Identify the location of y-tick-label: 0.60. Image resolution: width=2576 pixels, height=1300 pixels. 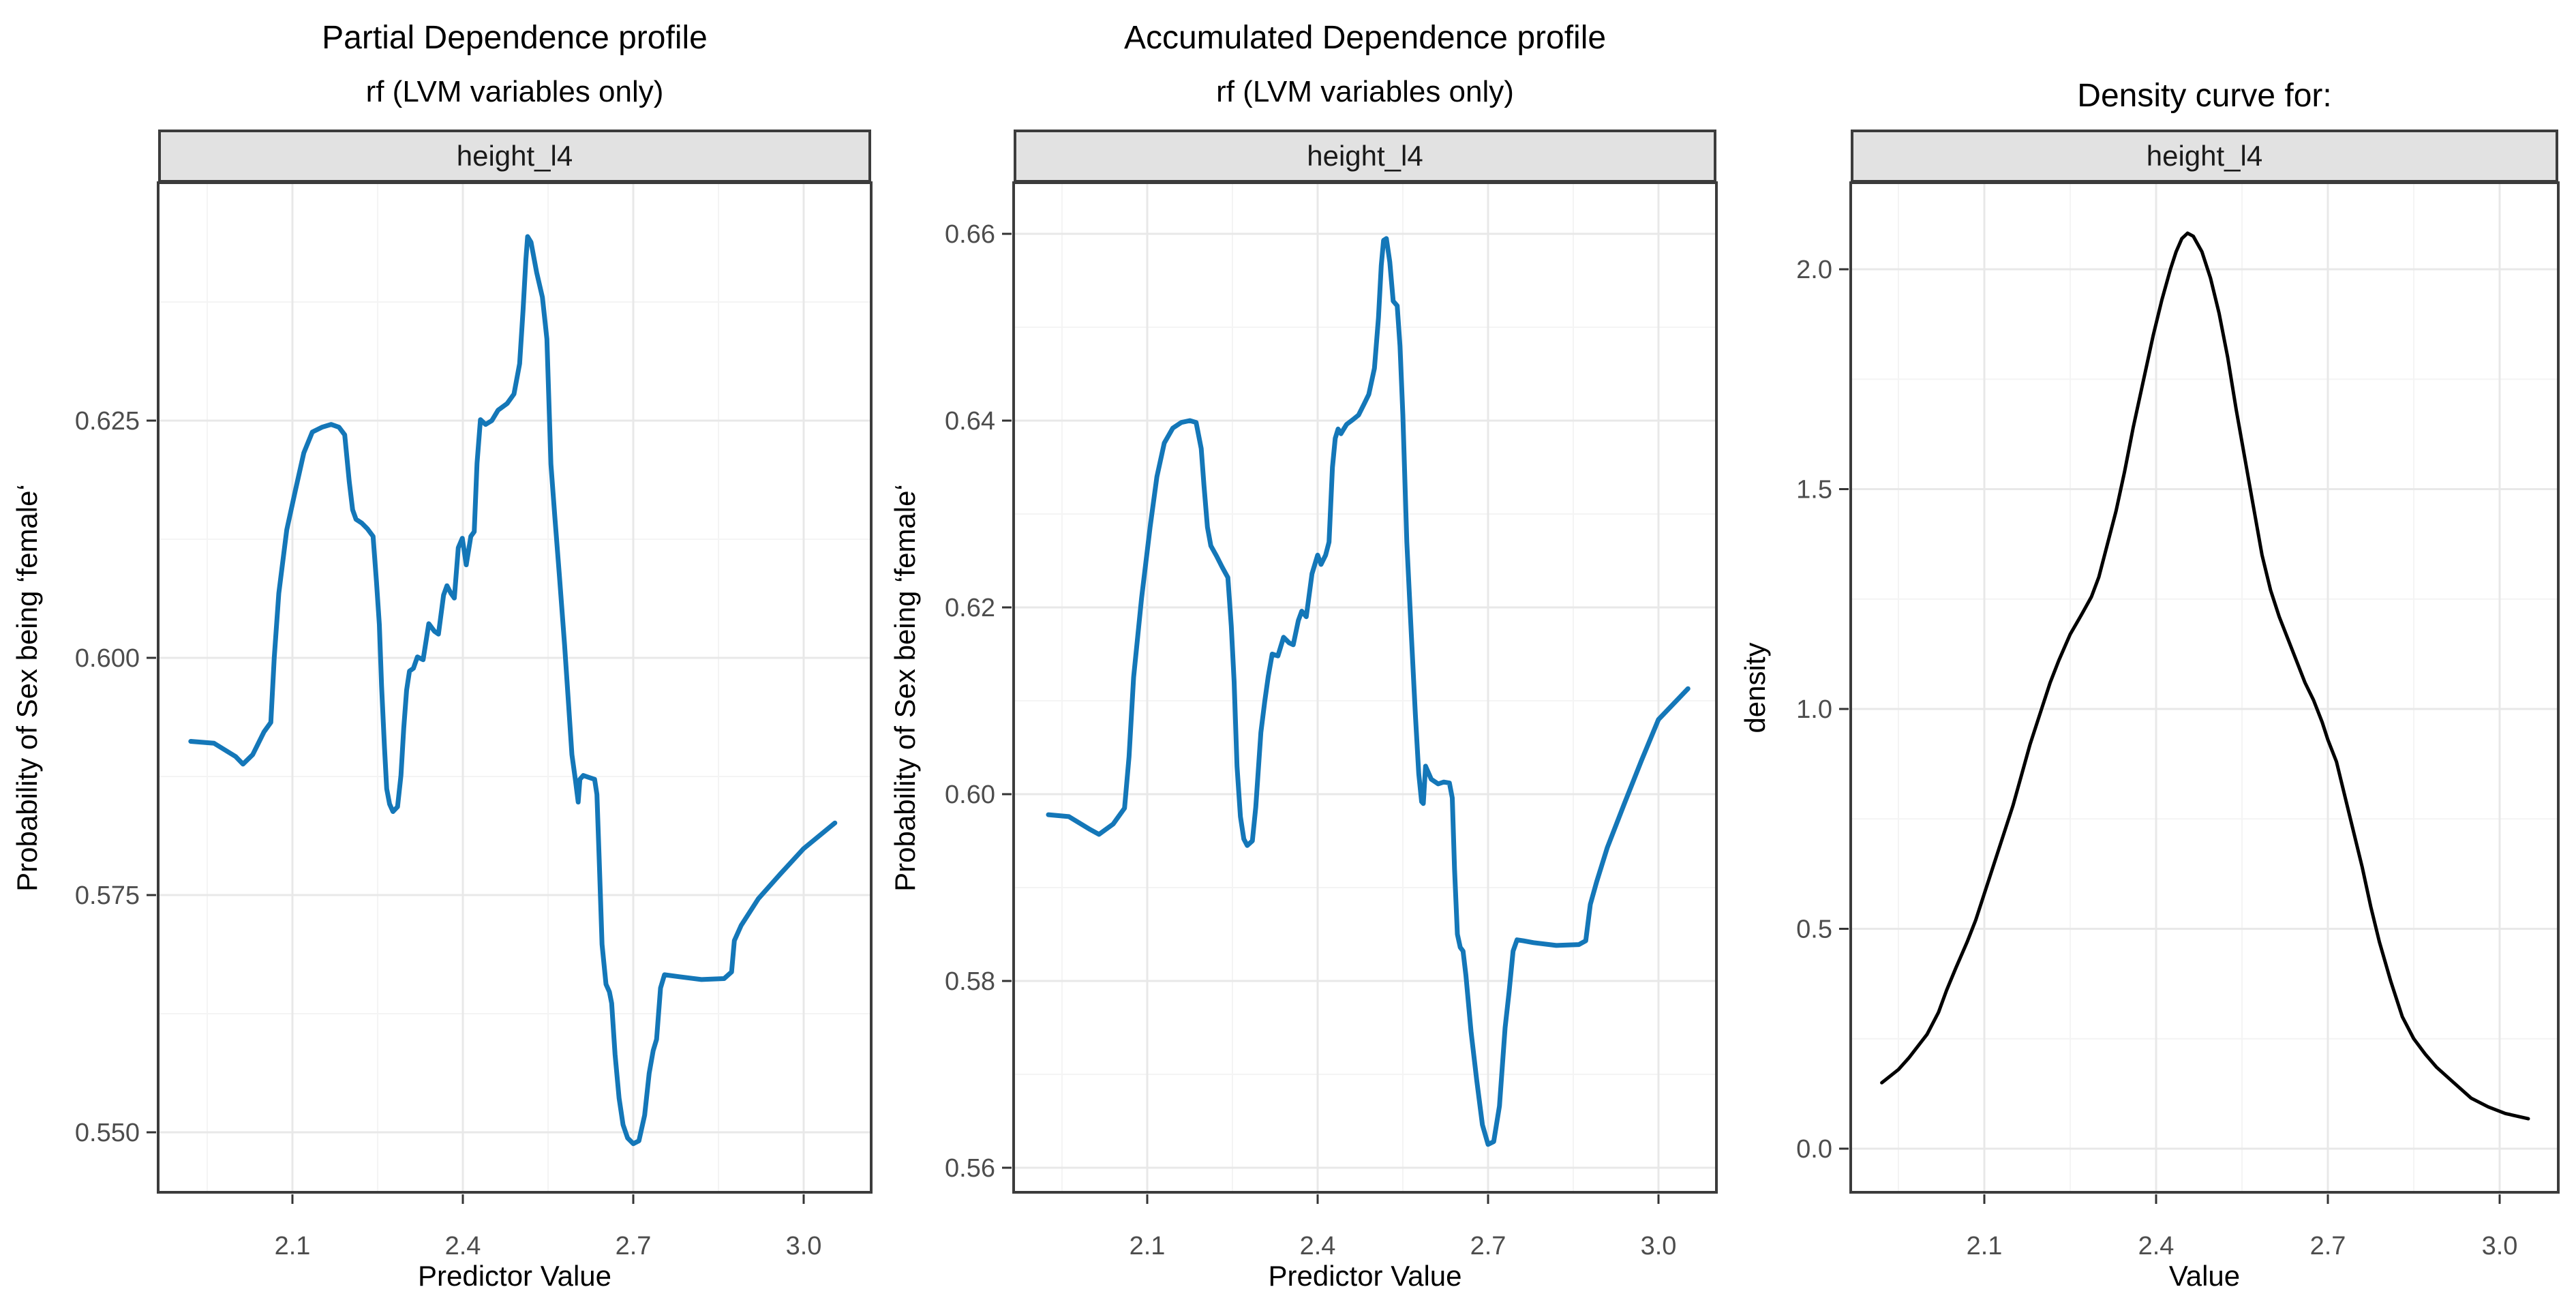
(970, 795).